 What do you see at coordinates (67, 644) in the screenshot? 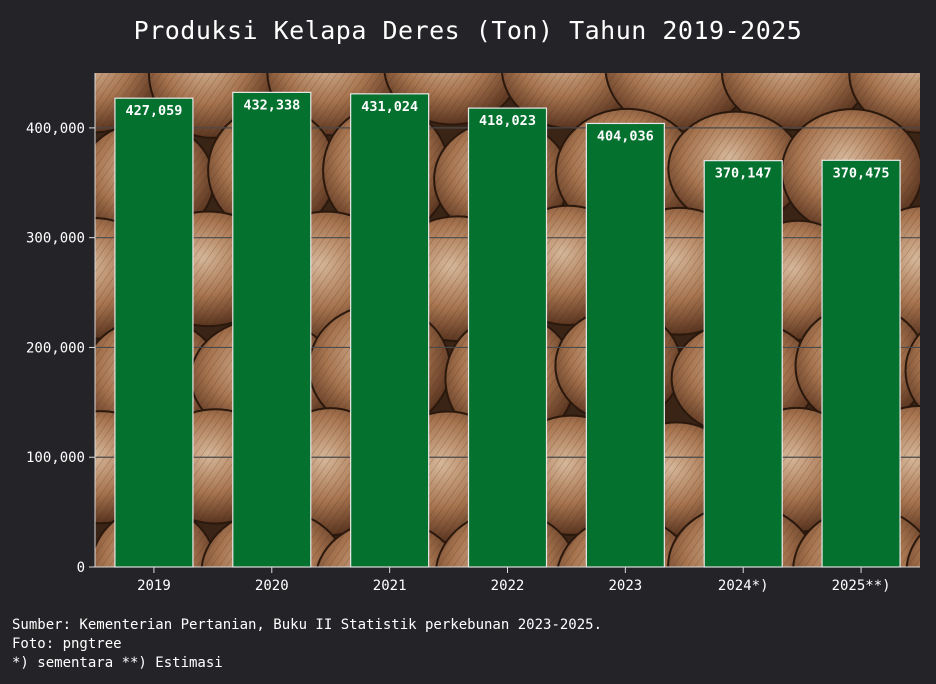
I see `photo-credit: Foto: pngtree` at bounding box center [67, 644].